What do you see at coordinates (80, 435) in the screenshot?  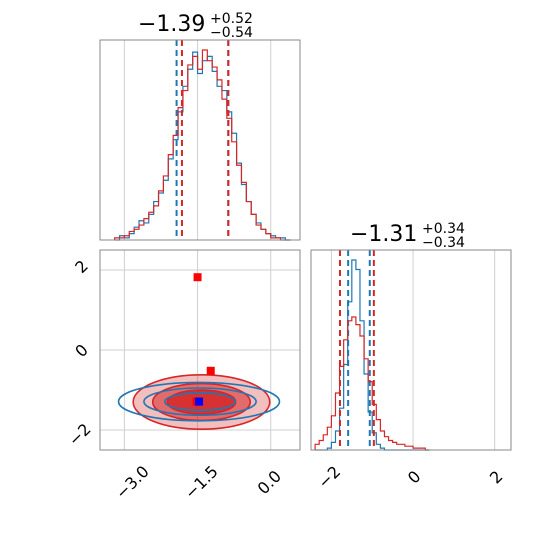 I see `joint-ytick-label: −2` at bounding box center [80, 435].